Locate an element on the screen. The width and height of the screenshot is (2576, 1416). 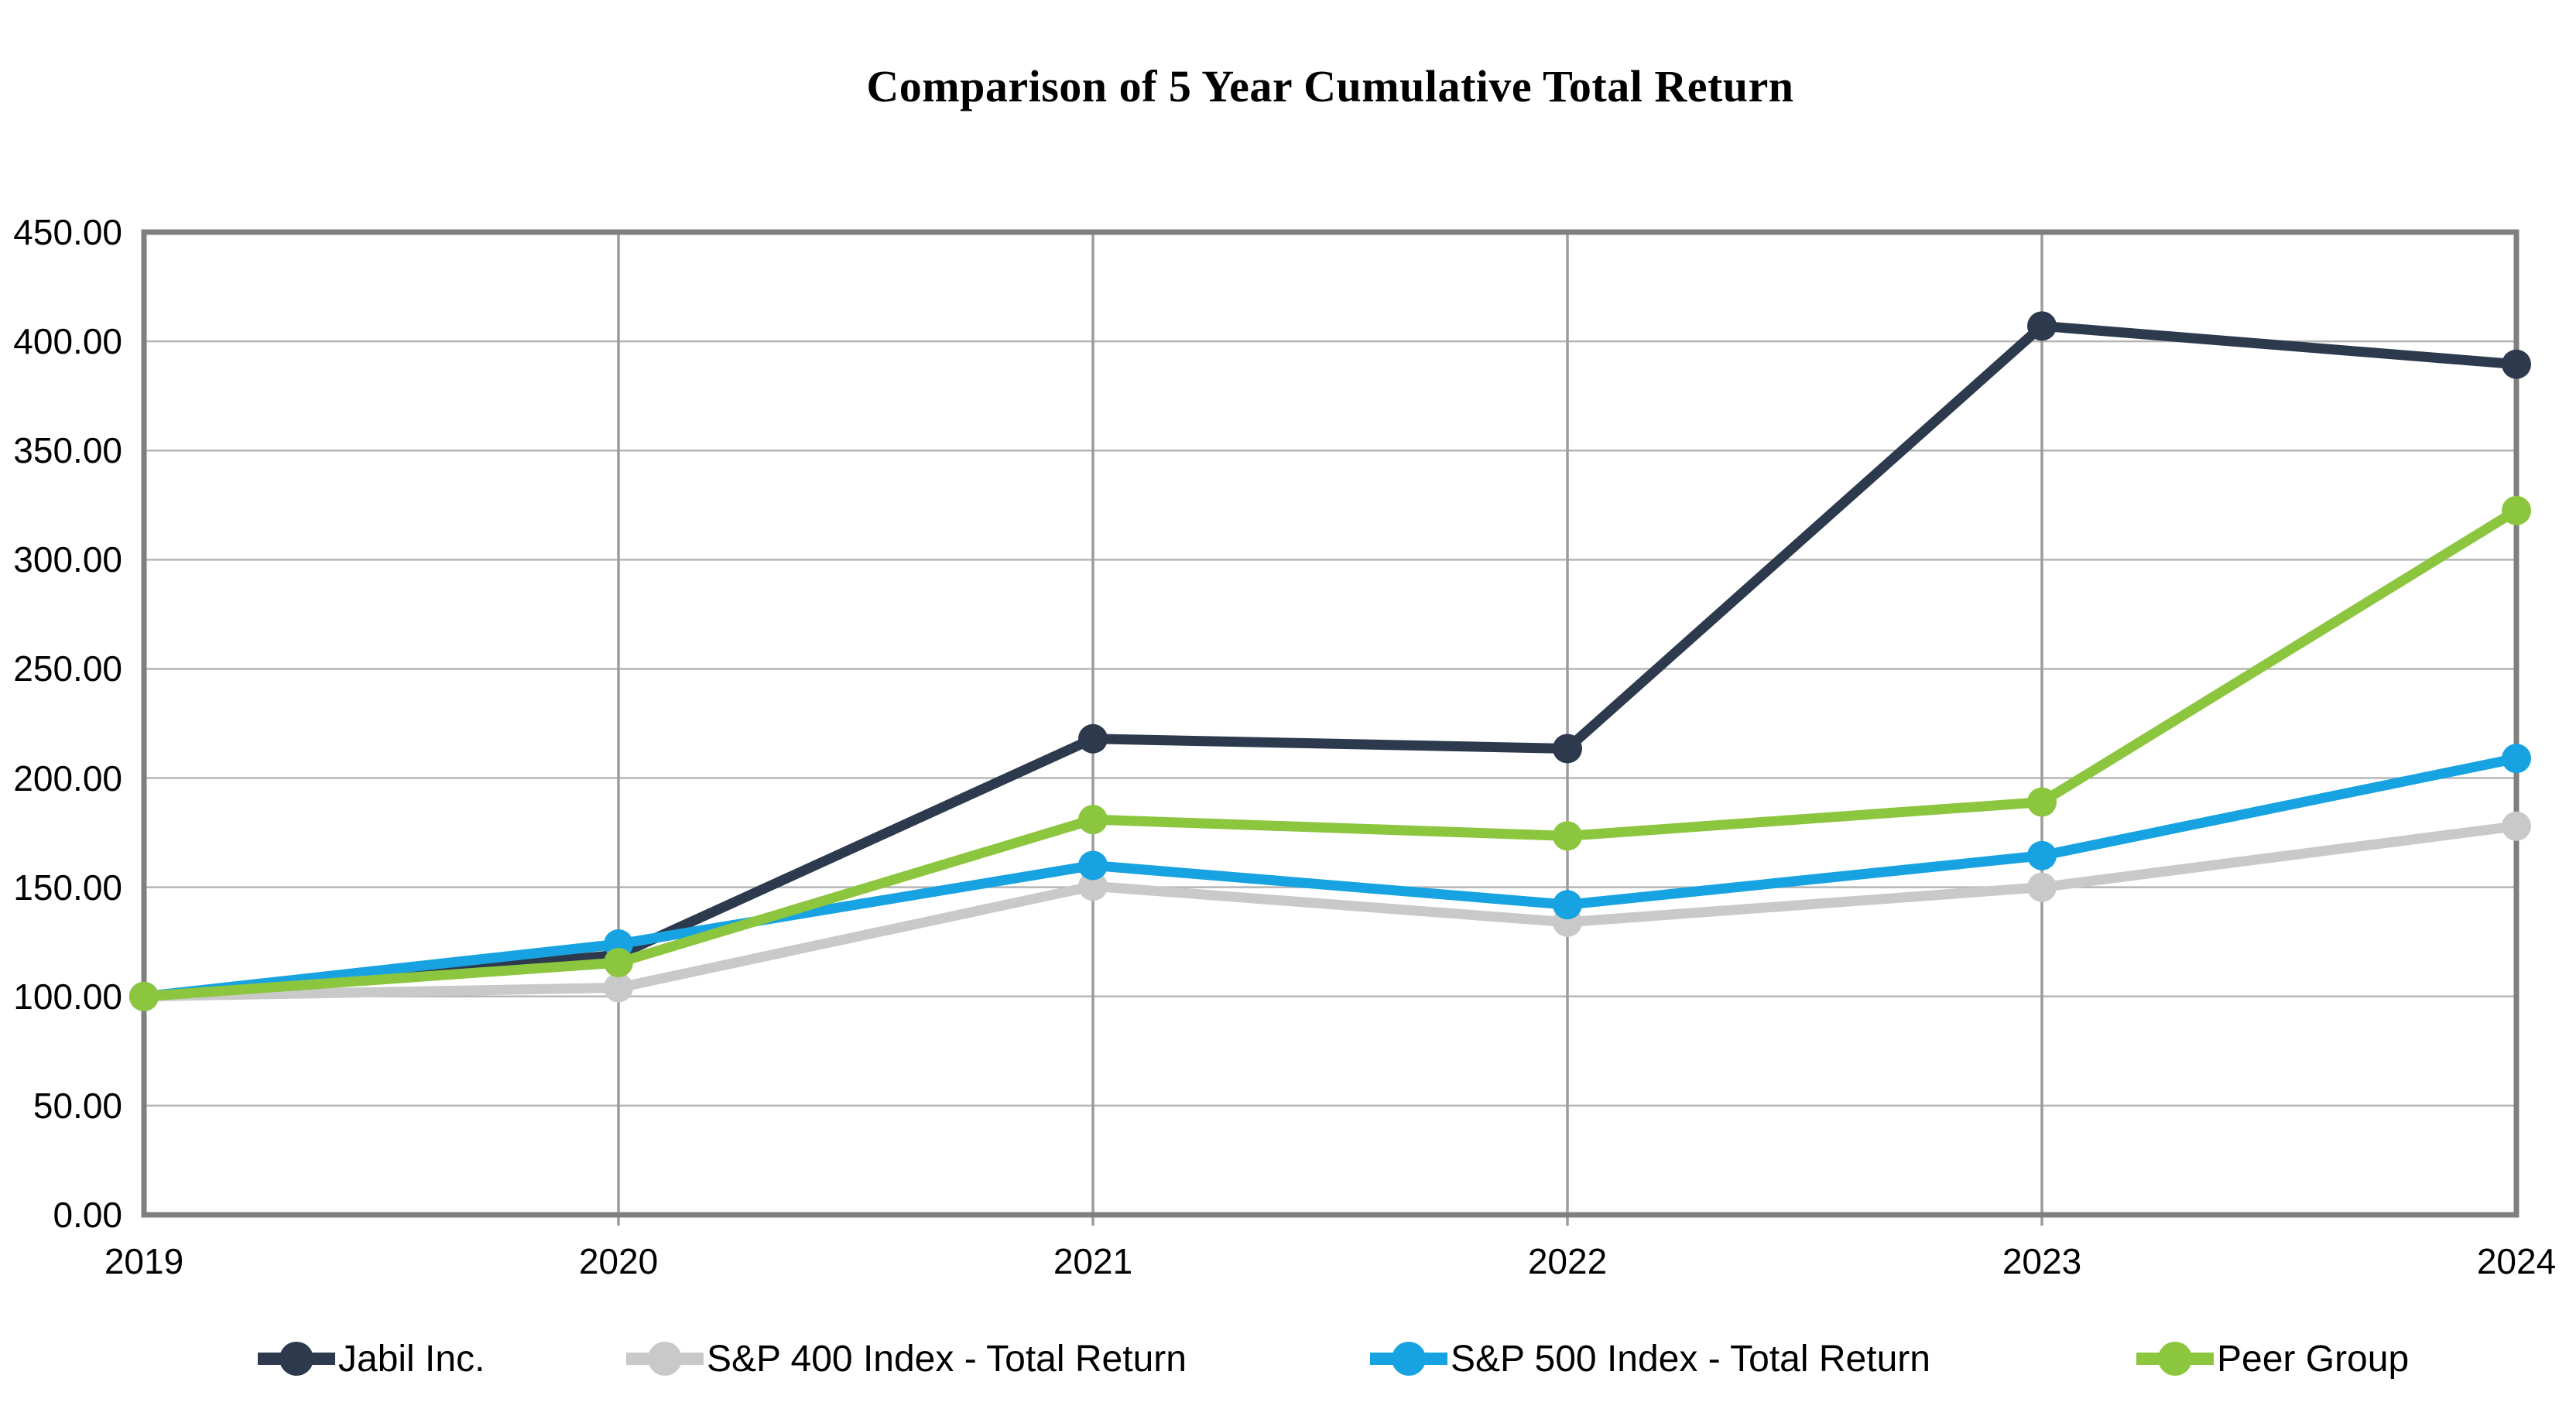
x-axis-label: 2021 is located at coordinates (1093, 1261).